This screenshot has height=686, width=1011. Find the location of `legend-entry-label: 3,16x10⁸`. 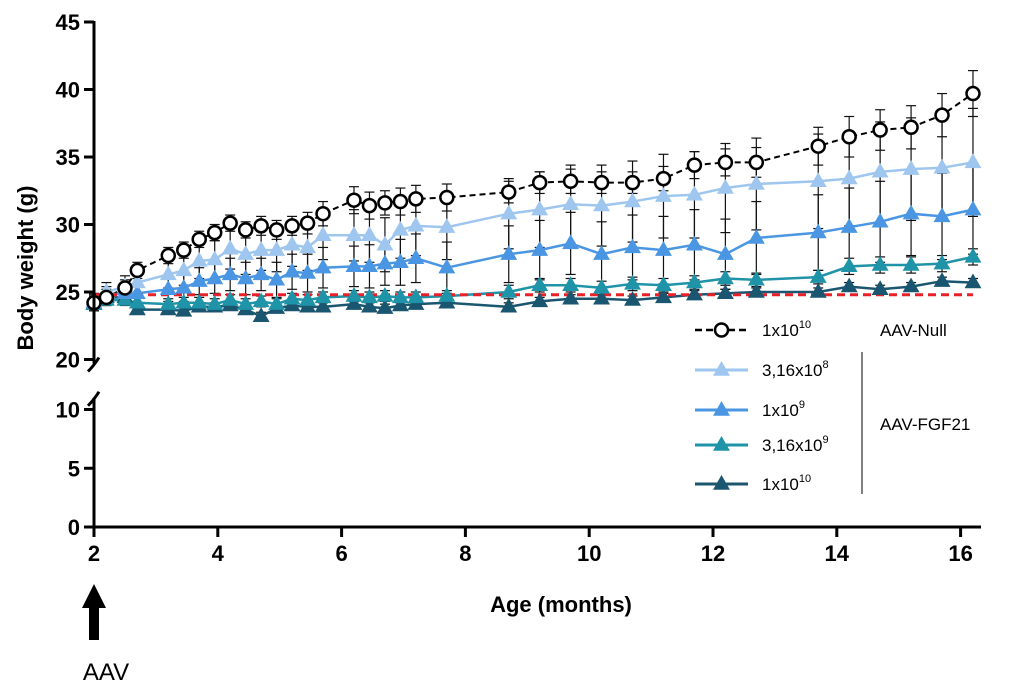

legend-entry-label: 3,16x10⁸ is located at coordinates (795, 369).